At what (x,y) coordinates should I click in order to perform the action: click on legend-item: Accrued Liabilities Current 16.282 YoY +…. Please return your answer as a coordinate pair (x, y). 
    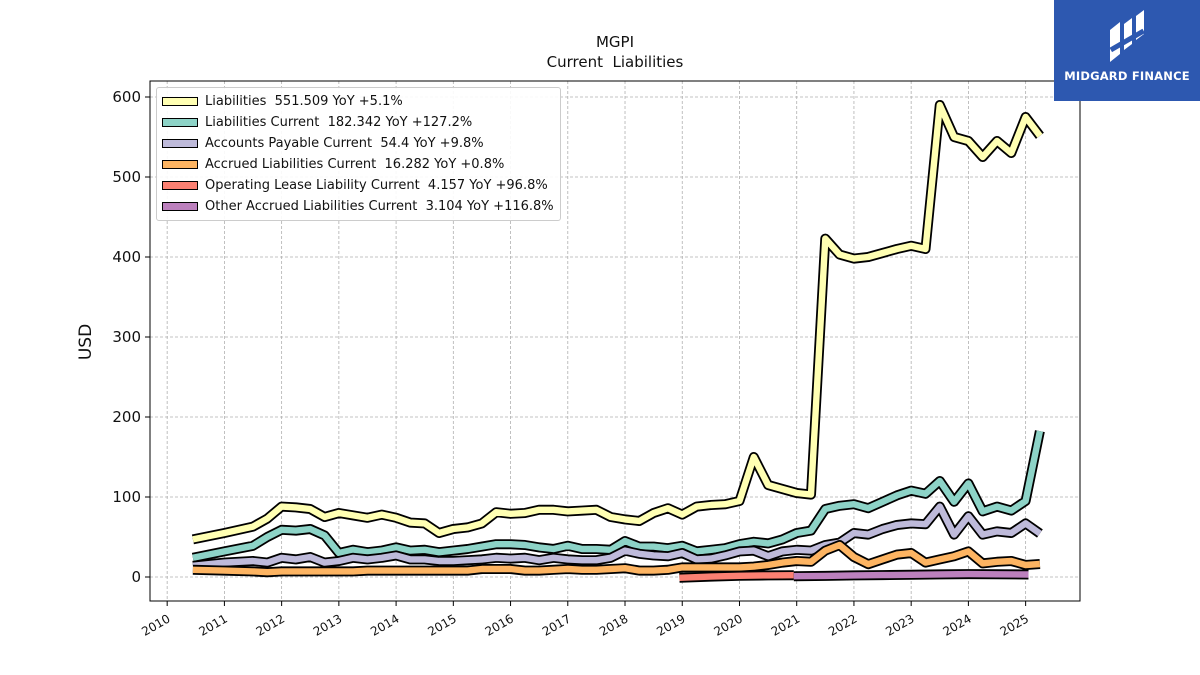
    Looking at the image, I should click on (357, 164).